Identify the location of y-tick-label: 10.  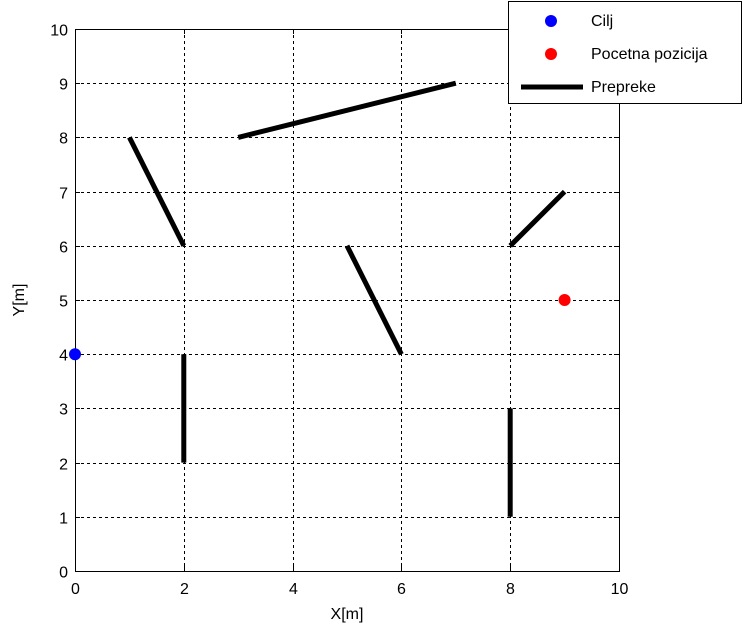
(59, 31).